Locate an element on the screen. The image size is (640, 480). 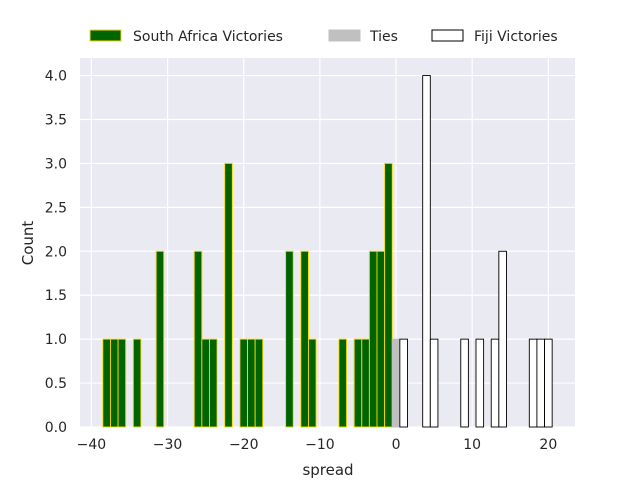
x-tick-label: −10 is located at coordinates (320, 445).